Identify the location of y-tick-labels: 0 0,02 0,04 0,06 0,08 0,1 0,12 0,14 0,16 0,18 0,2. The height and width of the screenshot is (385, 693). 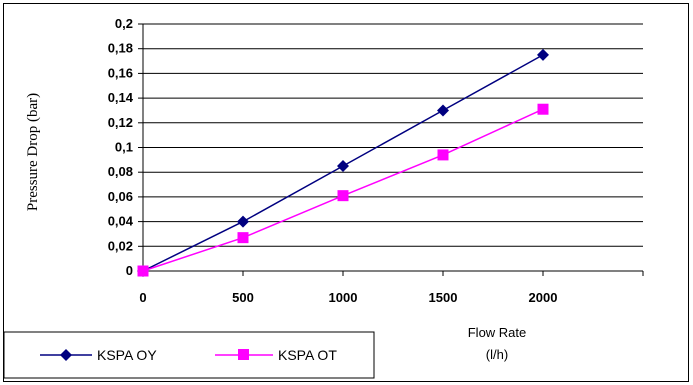
(121, 147).